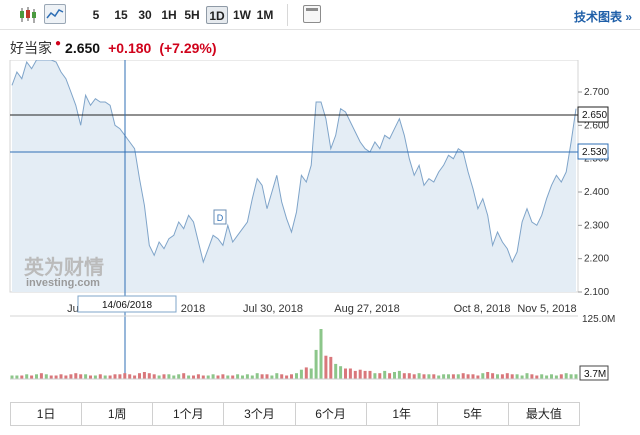 This screenshot has width=640, height=435. I want to click on date-tick-label: Aug 27, 2018, so click(366, 309).